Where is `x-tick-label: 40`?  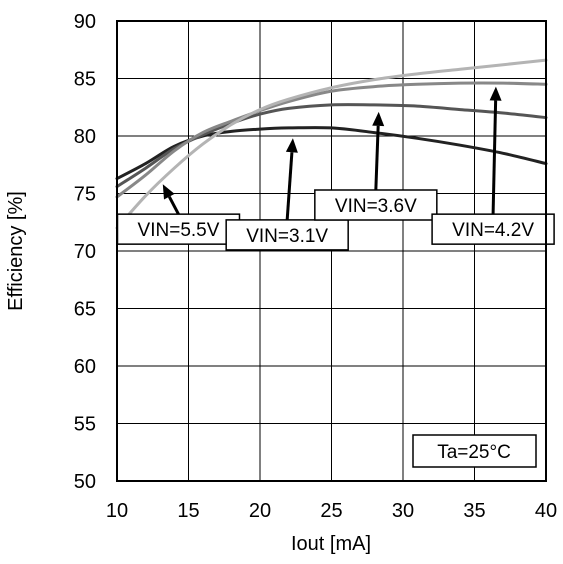 x-tick-label: 40 is located at coordinates (546, 511).